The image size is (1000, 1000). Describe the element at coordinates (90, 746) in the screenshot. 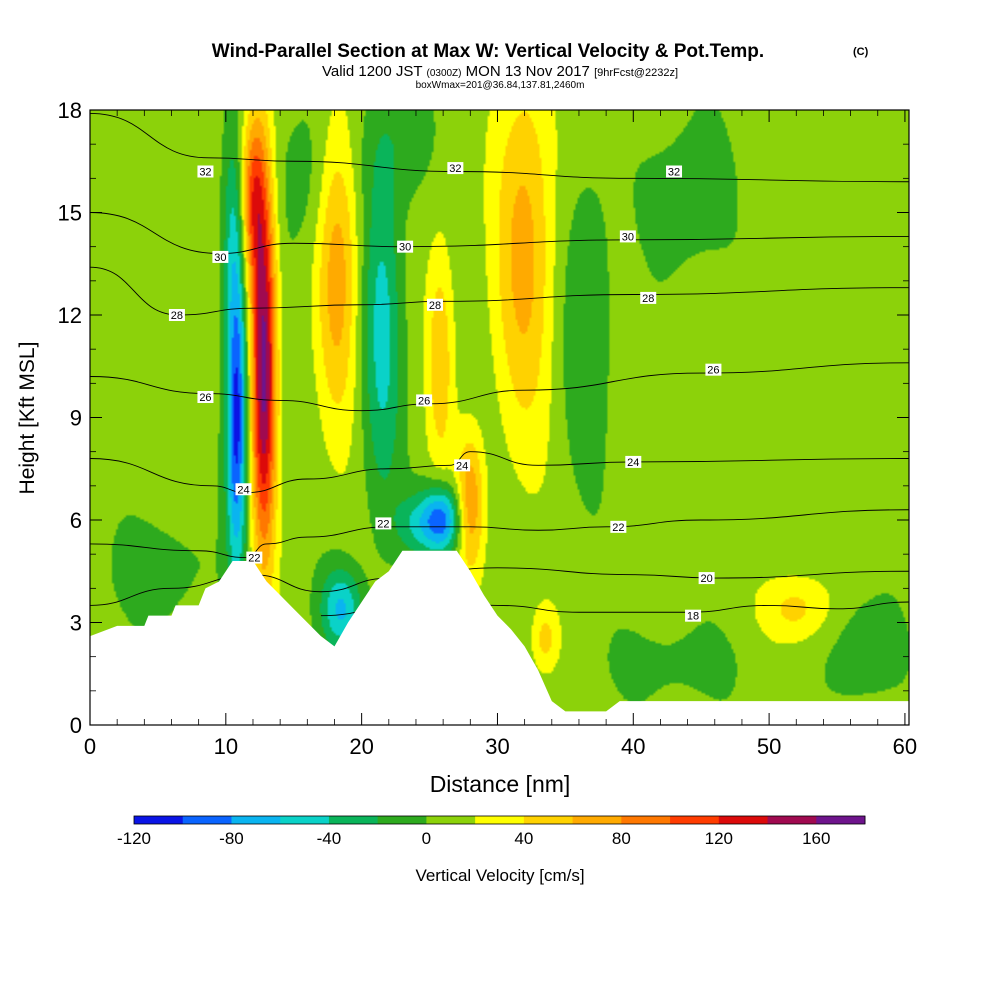

I see `x-tick-label: 0` at that location.